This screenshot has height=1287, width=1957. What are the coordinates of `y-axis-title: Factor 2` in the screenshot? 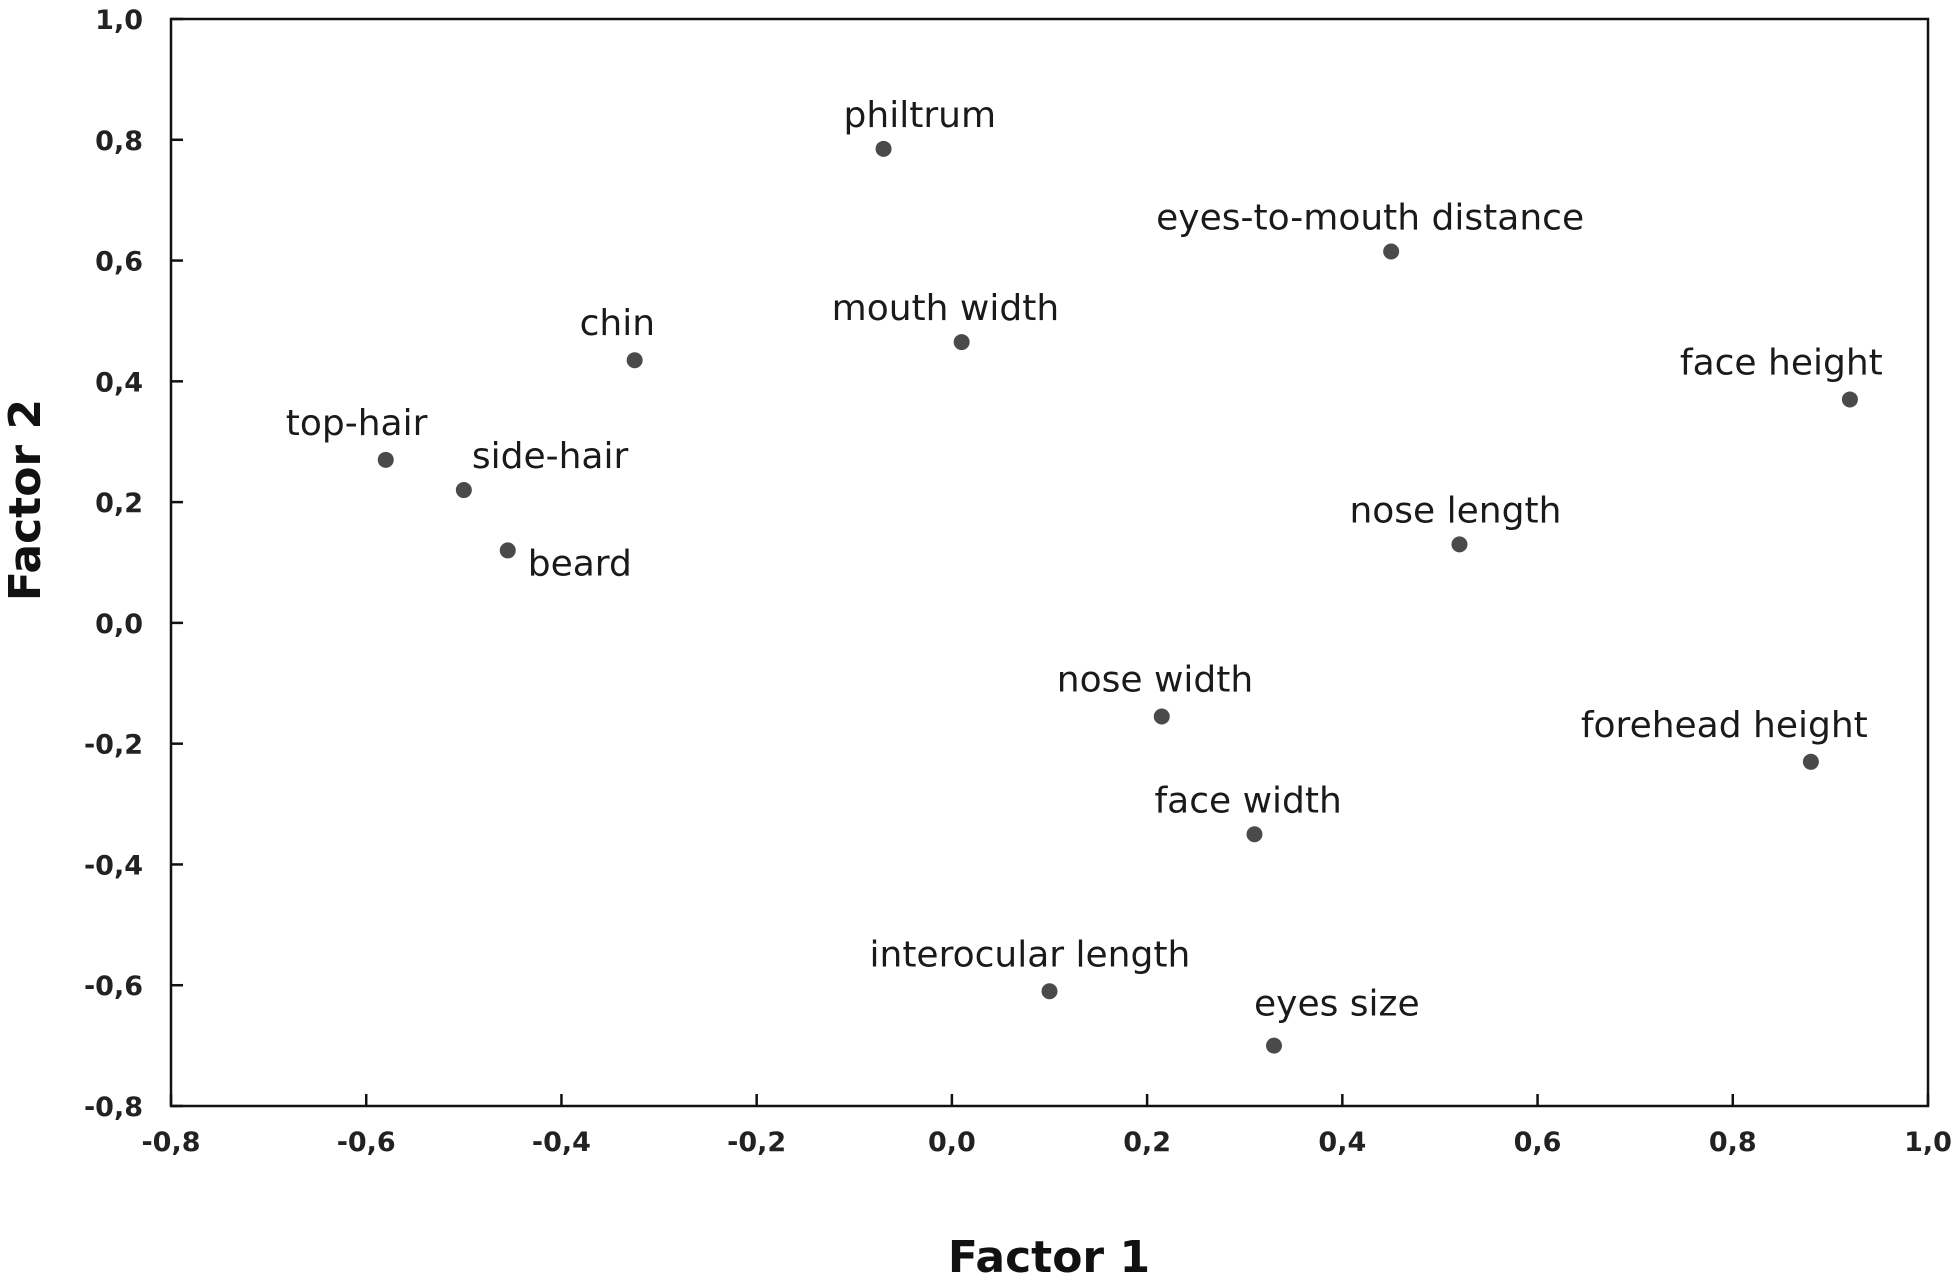 It's located at (25, 500).